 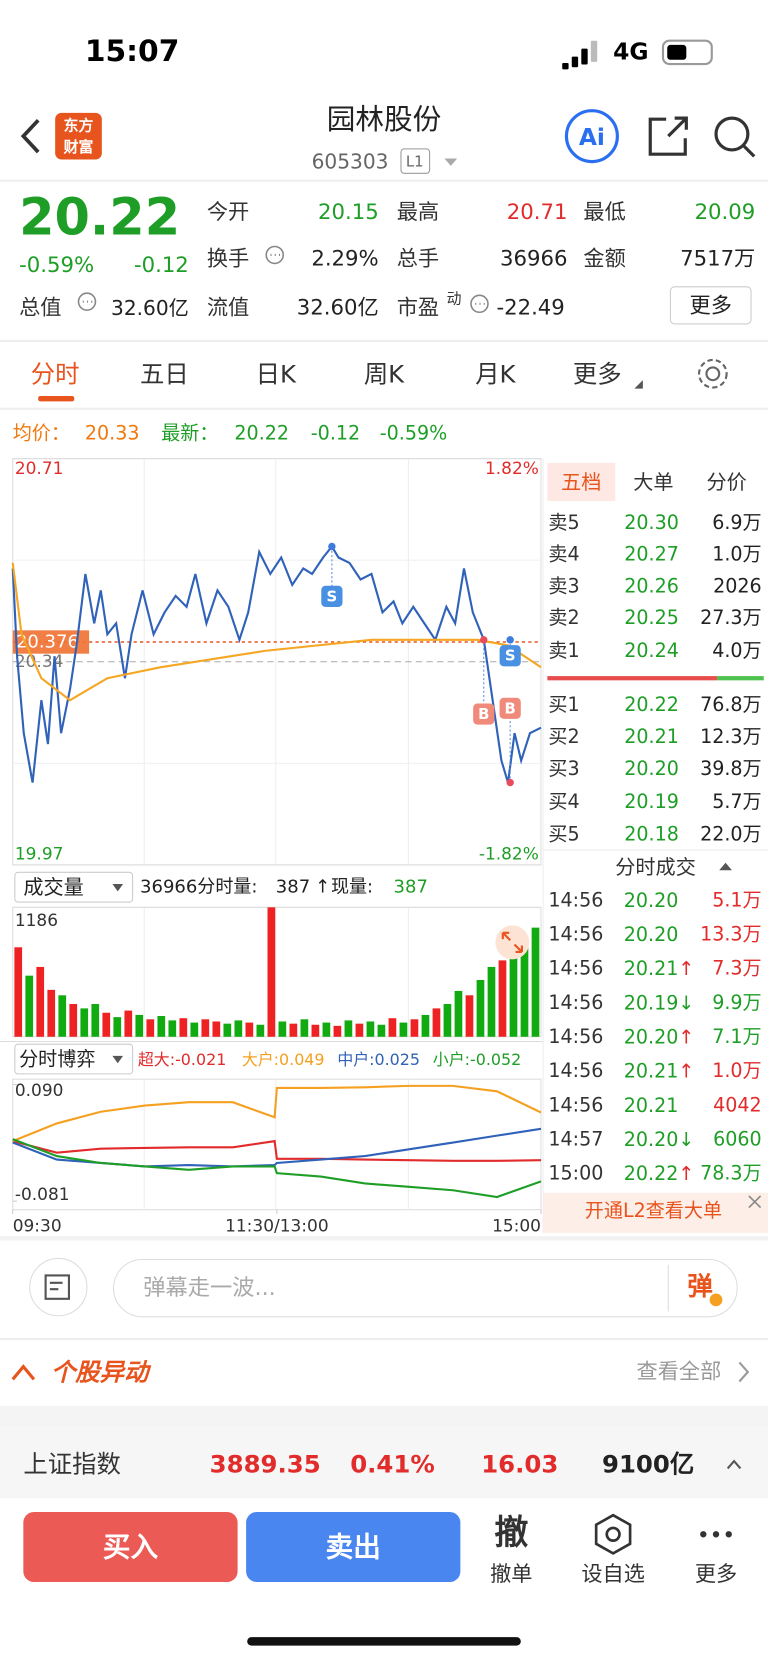 I want to click on trade-price-value: 20.22, so click(x=651, y=1173).